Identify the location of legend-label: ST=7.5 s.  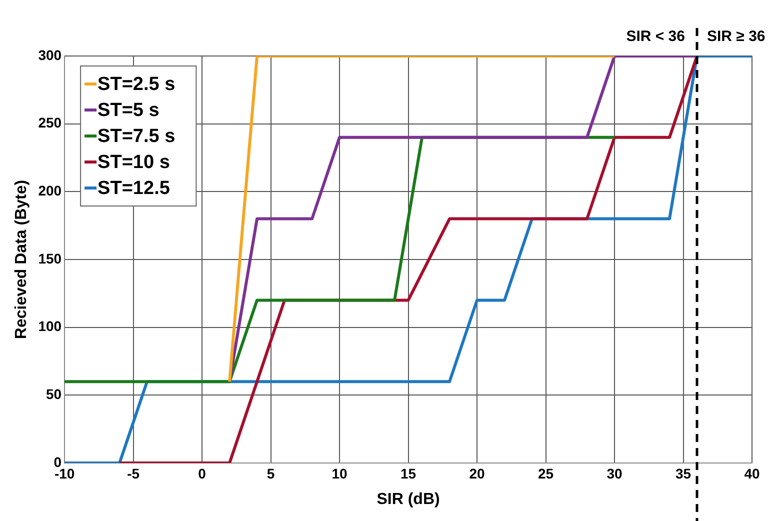
(137, 137).